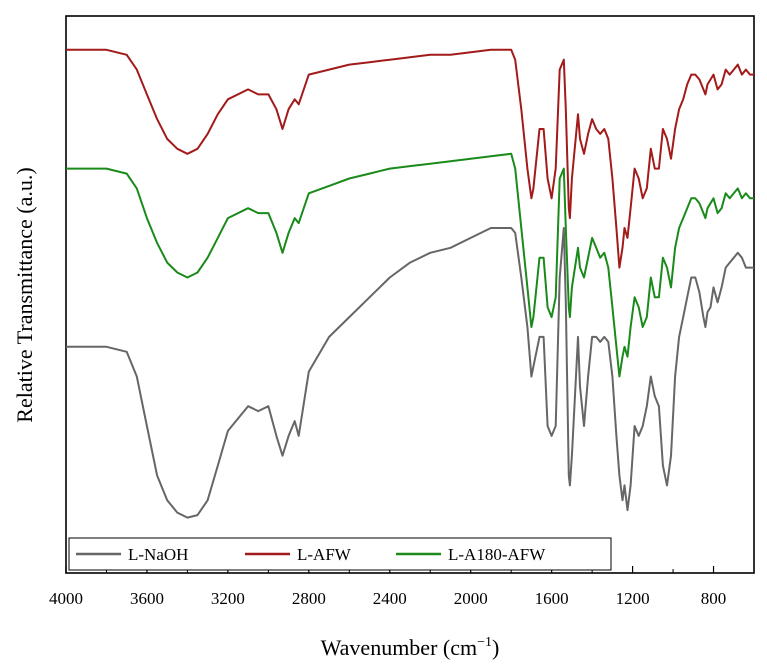 The height and width of the screenshot is (672, 767). What do you see at coordinates (147, 598) in the screenshot?
I see `x-tick-label: 3600` at bounding box center [147, 598].